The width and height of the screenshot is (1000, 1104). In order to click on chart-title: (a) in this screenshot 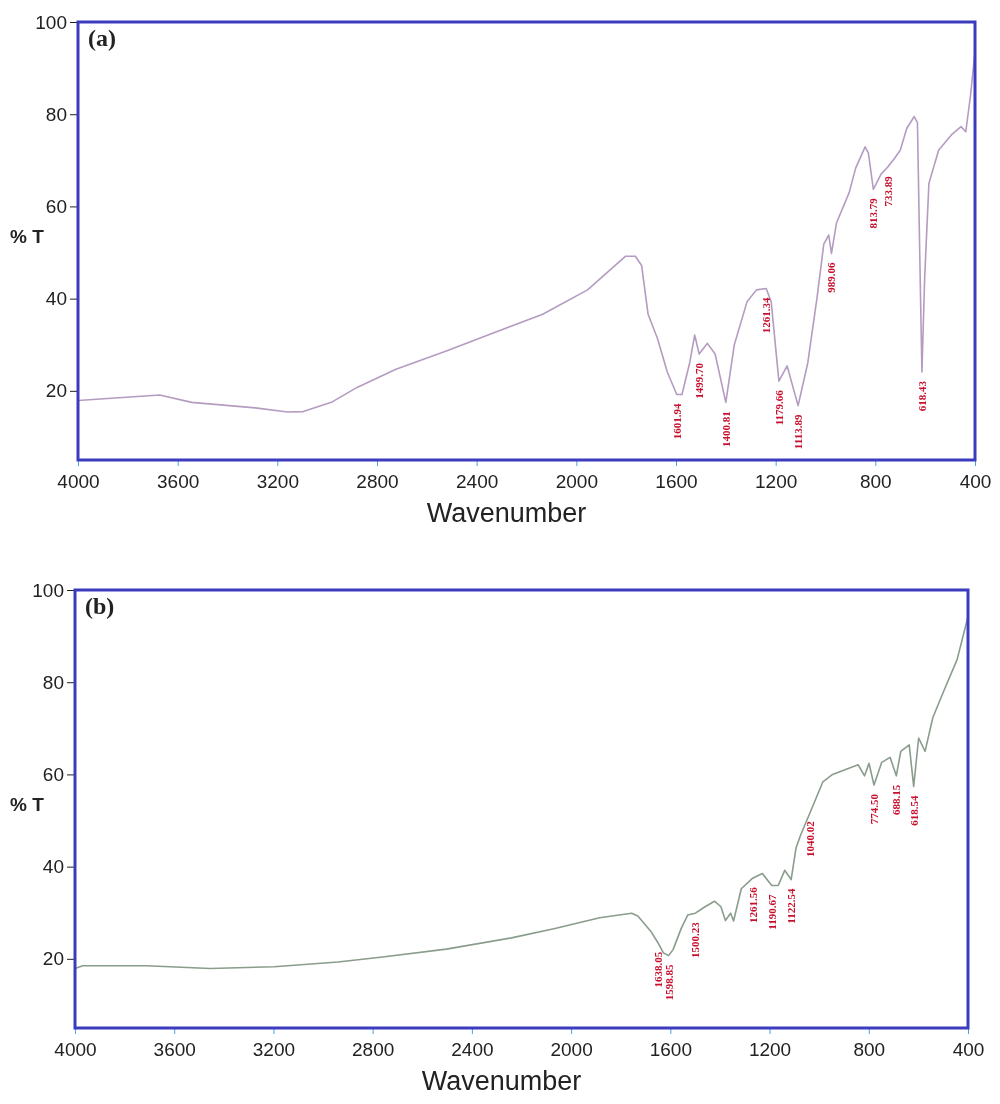, I will do `click(102, 38)`.